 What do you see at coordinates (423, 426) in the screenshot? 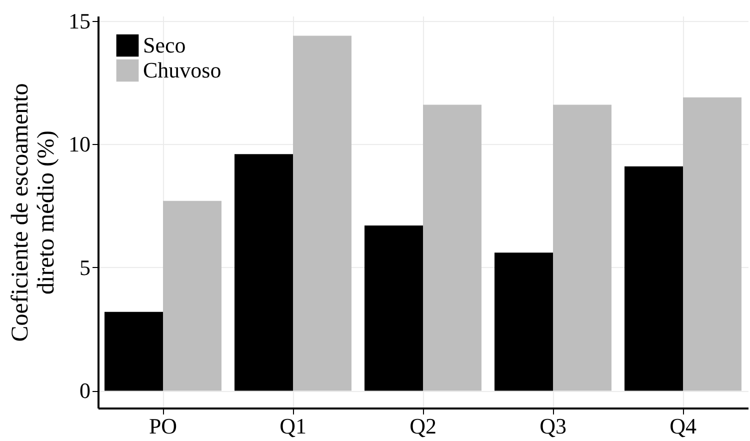
I see `x-tick-label: Q2` at bounding box center [423, 426].